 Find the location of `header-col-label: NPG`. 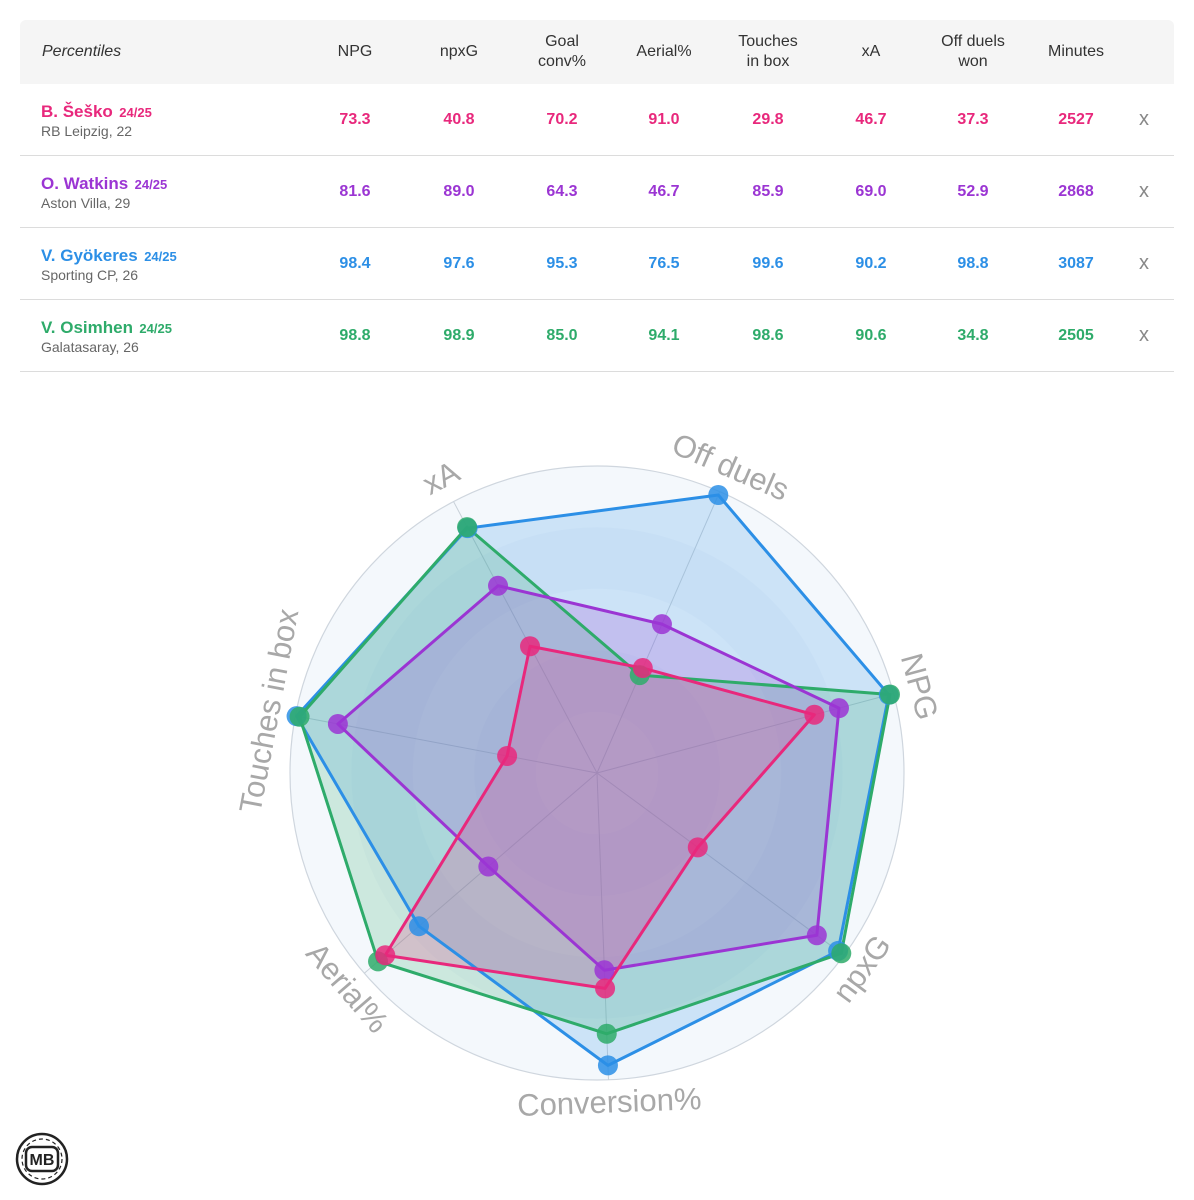

header-col-label: NPG is located at coordinates (355, 51).